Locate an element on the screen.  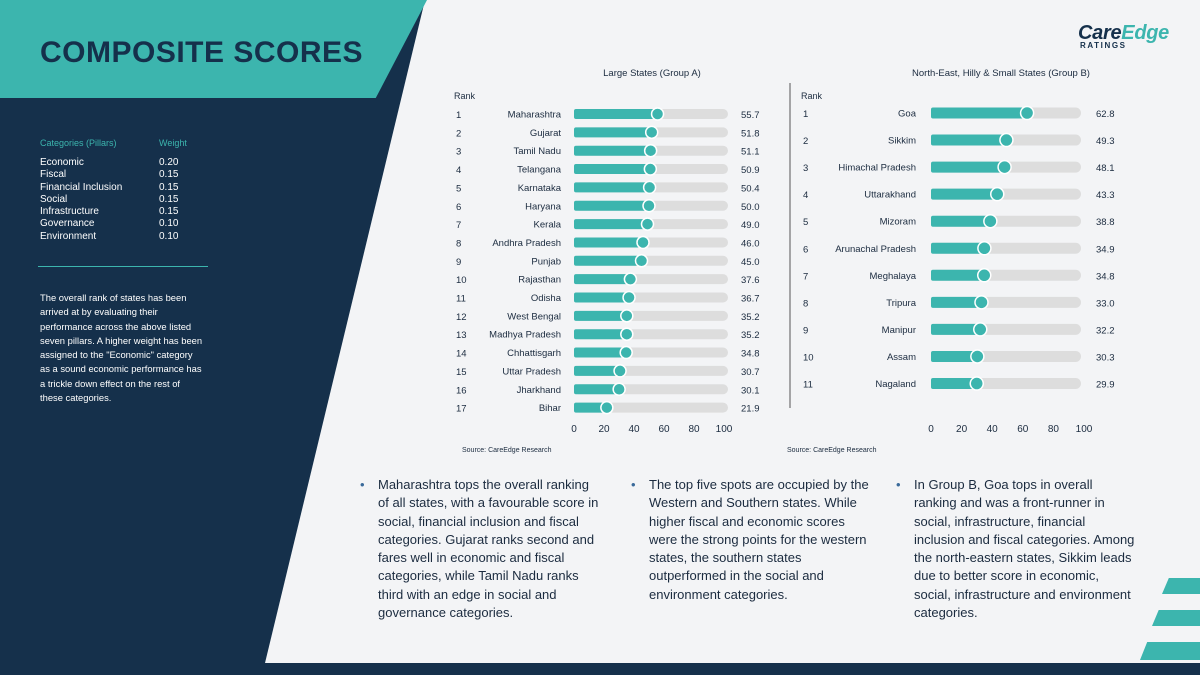
state-label: Sikkim is located at coordinates (902, 141).